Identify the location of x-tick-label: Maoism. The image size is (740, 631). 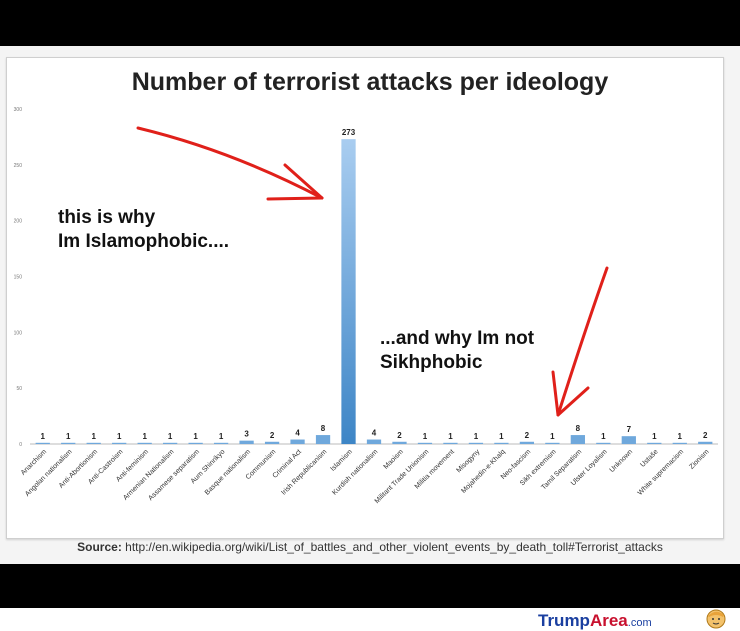
(394, 459).